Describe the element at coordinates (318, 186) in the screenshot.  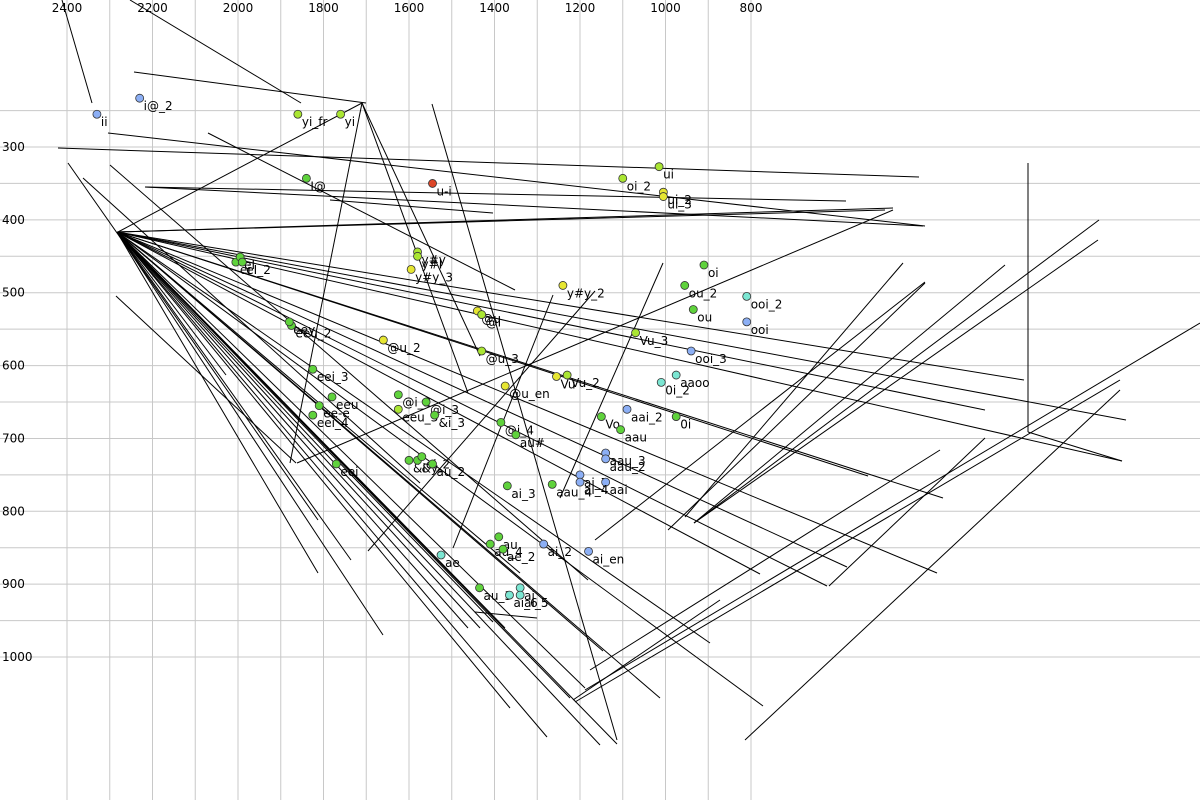
I see `data-label: I@` at that location.